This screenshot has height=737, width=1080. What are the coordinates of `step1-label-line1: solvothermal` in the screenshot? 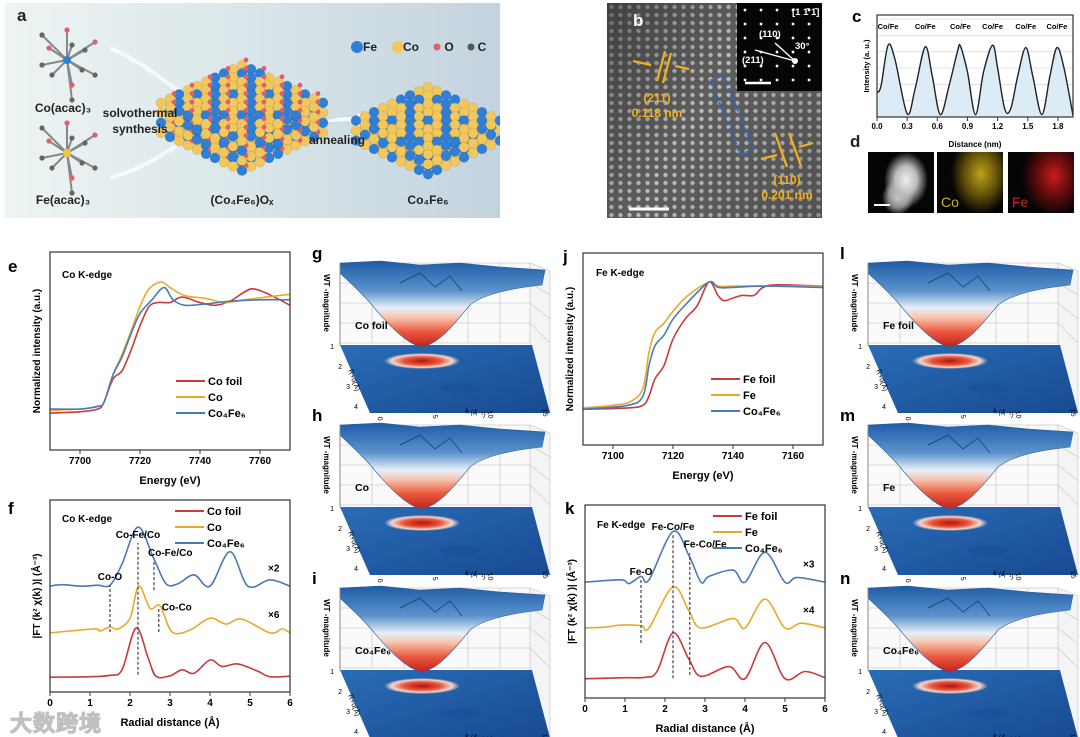 It's located at (140, 113).